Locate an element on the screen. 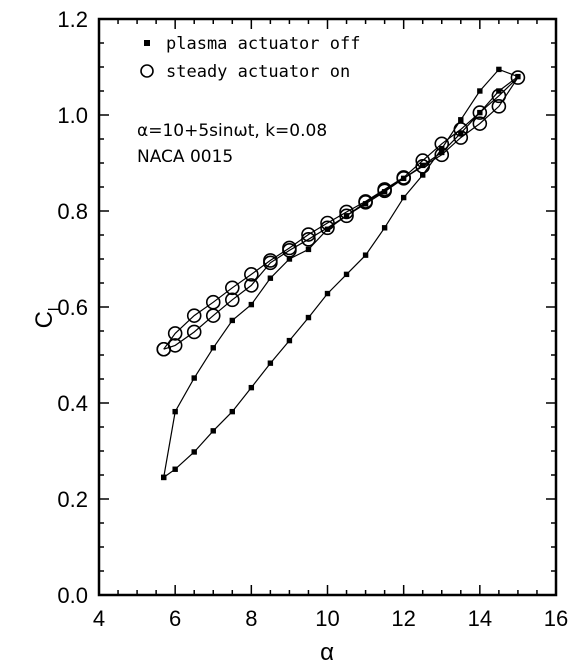 Image resolution: width=577 pixels, height=669 pixels. x-tick-label: 4 is located at coordinates (99, 618).